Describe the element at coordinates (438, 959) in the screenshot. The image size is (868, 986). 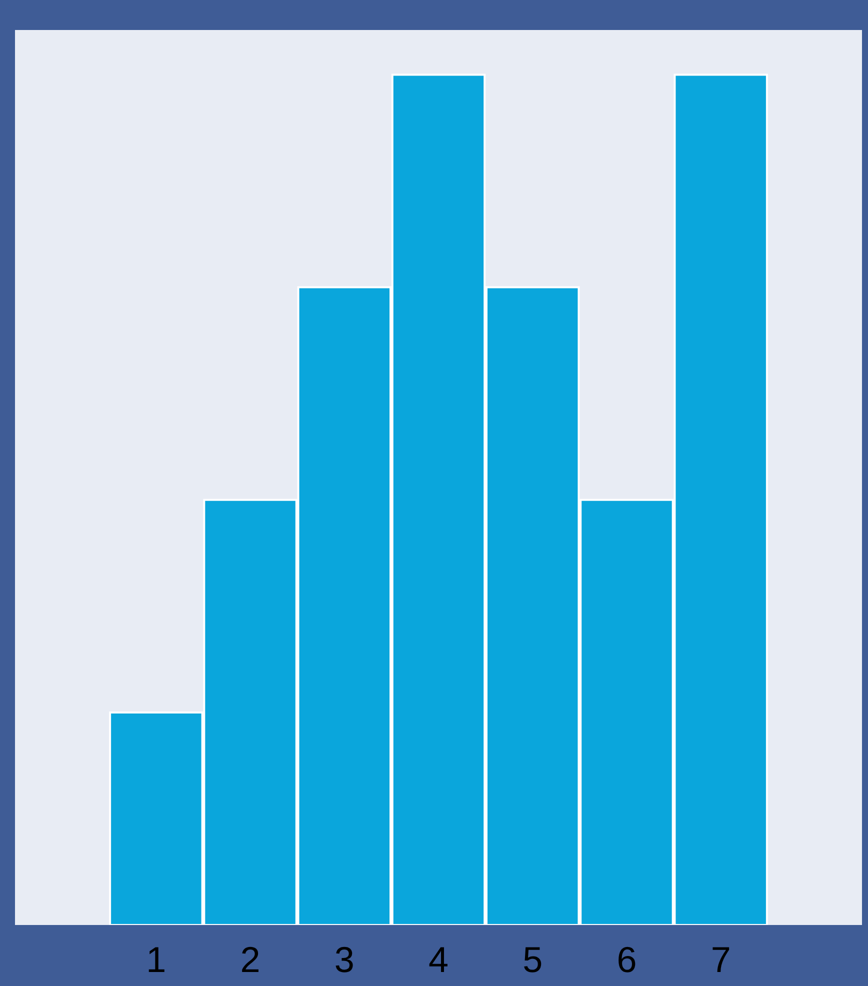
I see `x-tick-label: 4` at that location.